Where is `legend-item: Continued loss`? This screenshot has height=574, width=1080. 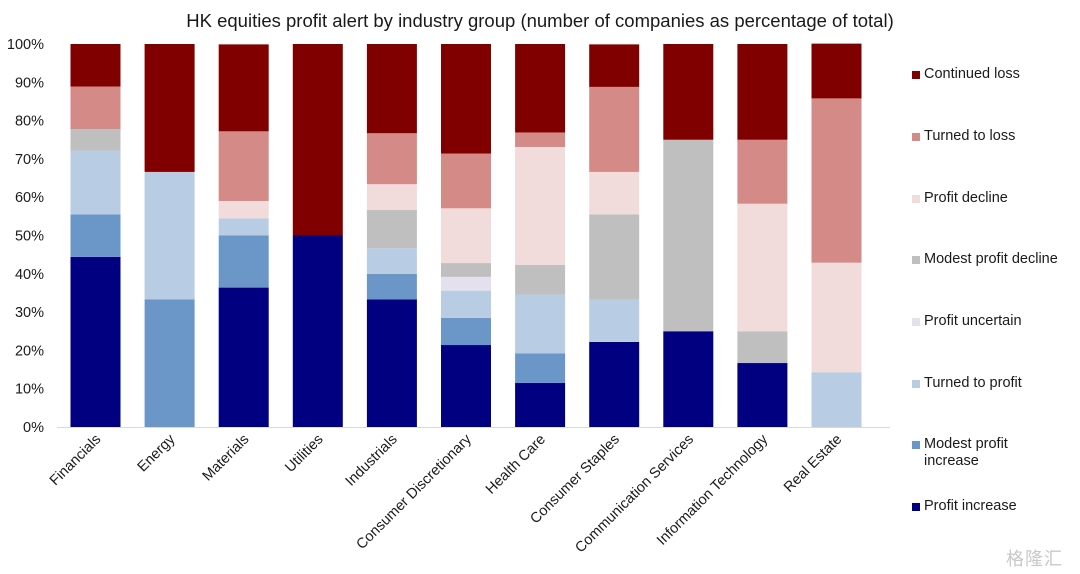 legend-item: Continued loss is located at coordinates (992, 74).